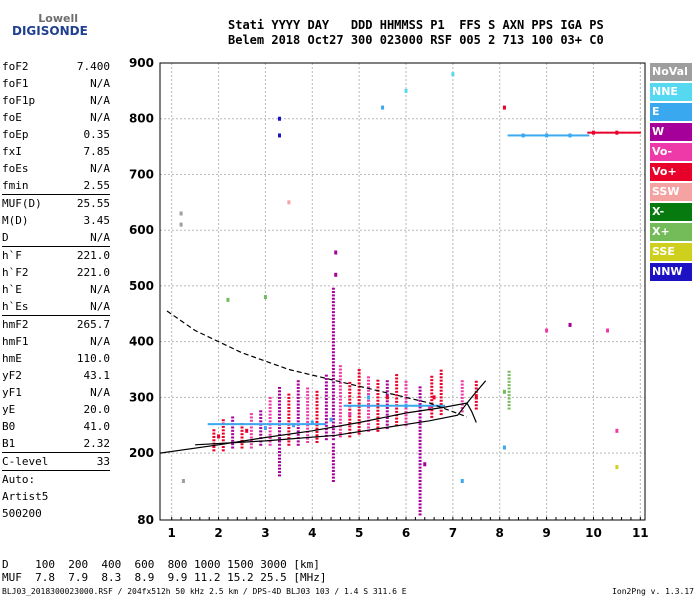 Image resolution: width=700 pixels, height=600 pixels. I want to click on version-label: Ion2Png v. 1.3.17, so click(653, 591).